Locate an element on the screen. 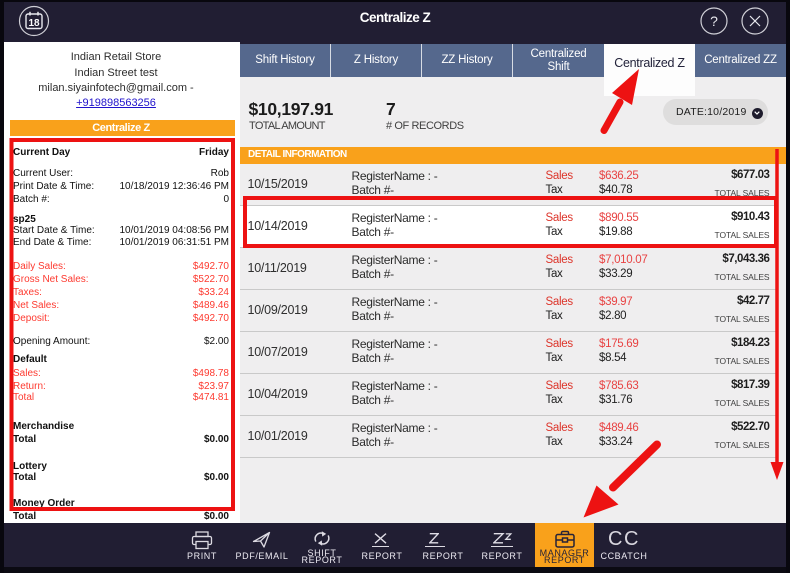 The image size is (790, 573). svg-text: 18 is located at coordinates (34, 23).